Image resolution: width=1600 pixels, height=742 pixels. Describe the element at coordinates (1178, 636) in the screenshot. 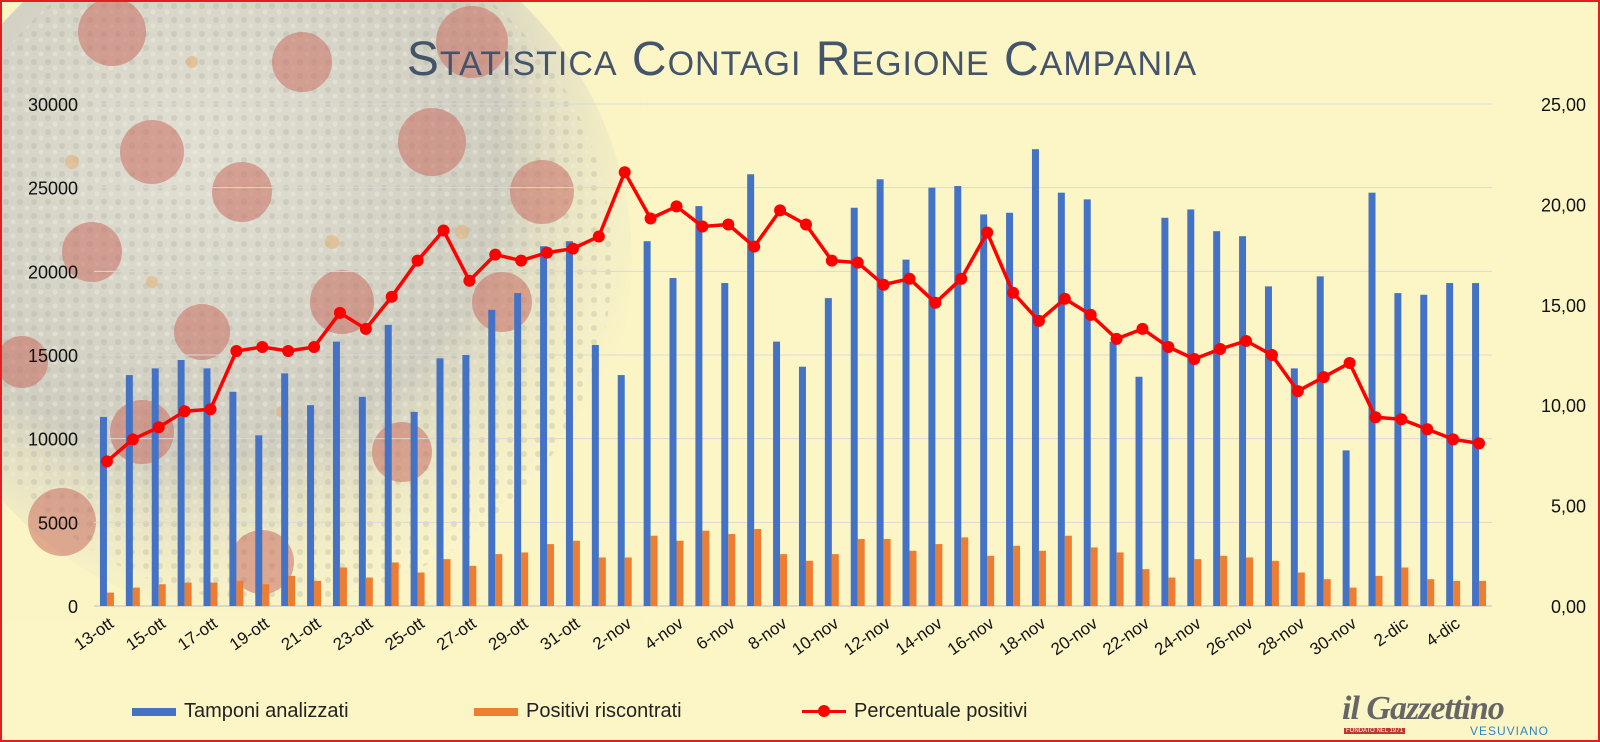

I see `x-tick-label: 24-nov` at that location.